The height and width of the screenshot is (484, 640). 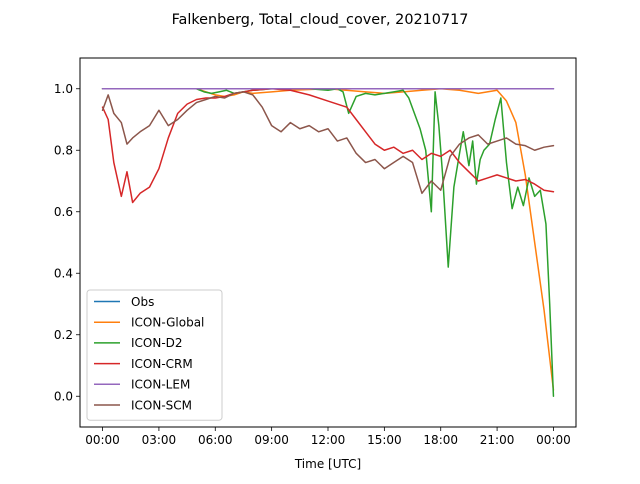 I want to click on x-tick-label: 06:00, so click(x=215, y=440).